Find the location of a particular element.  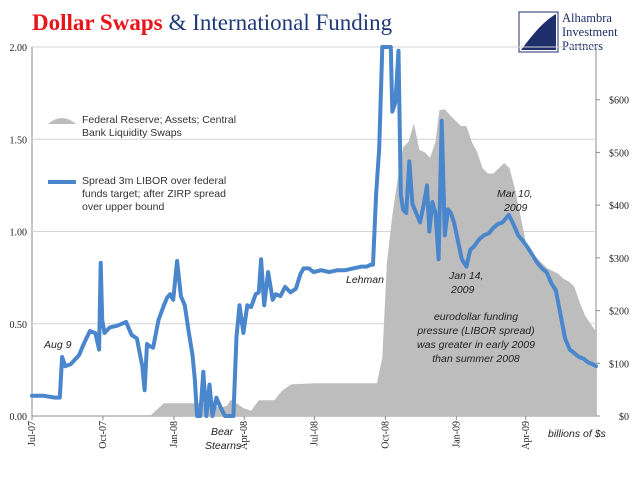

chart-title: Dollar Swaps & International Funding is located at coordinates (212, 22).